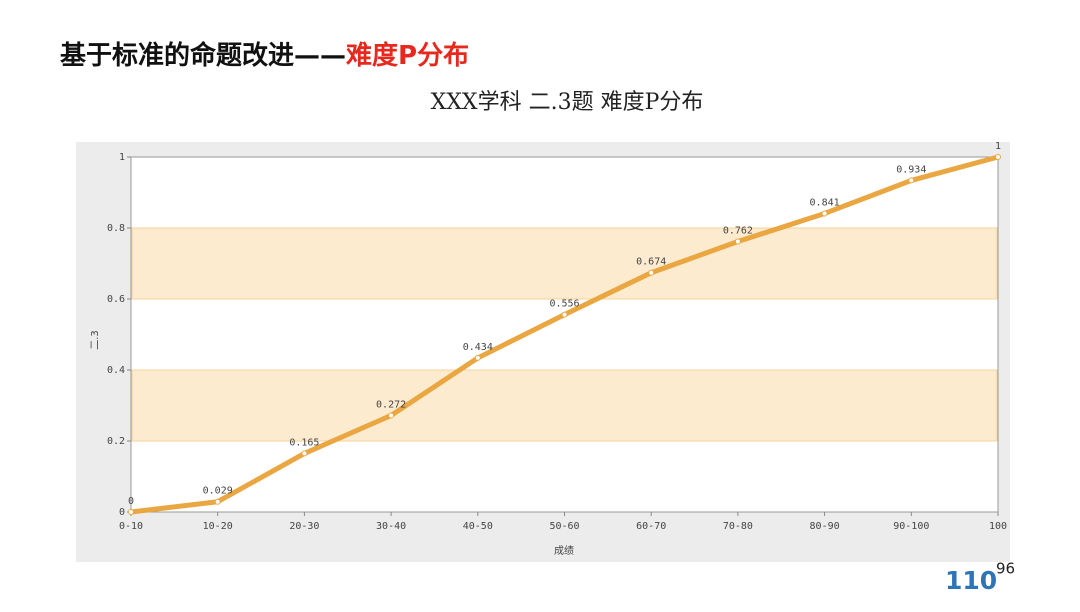 This screenshot has width=1080, height=612. I want to click on x-tick-label: 100, so click(998, 526).